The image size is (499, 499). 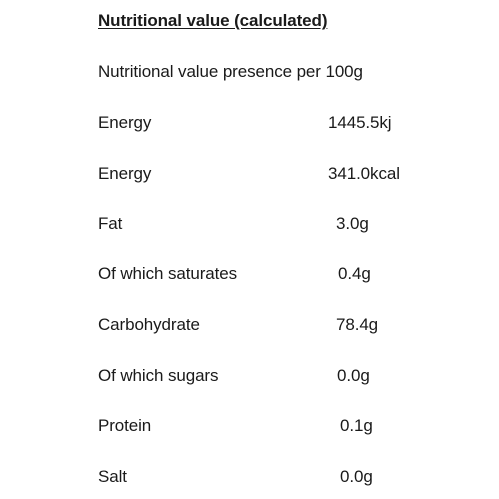 I want to click on row-label-sugars: Of which sugars, so click(x=158, y=375).